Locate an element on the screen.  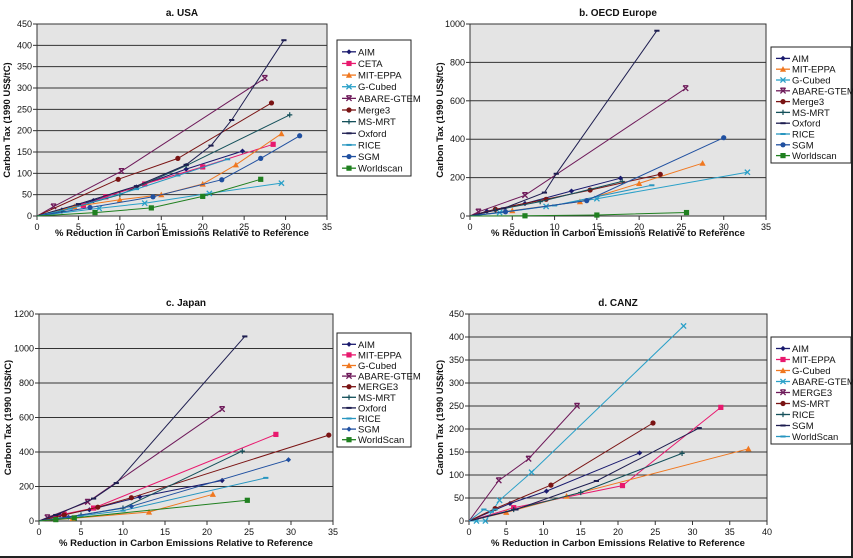
x-tick-label: 40 is located at coordinates (767, 532).